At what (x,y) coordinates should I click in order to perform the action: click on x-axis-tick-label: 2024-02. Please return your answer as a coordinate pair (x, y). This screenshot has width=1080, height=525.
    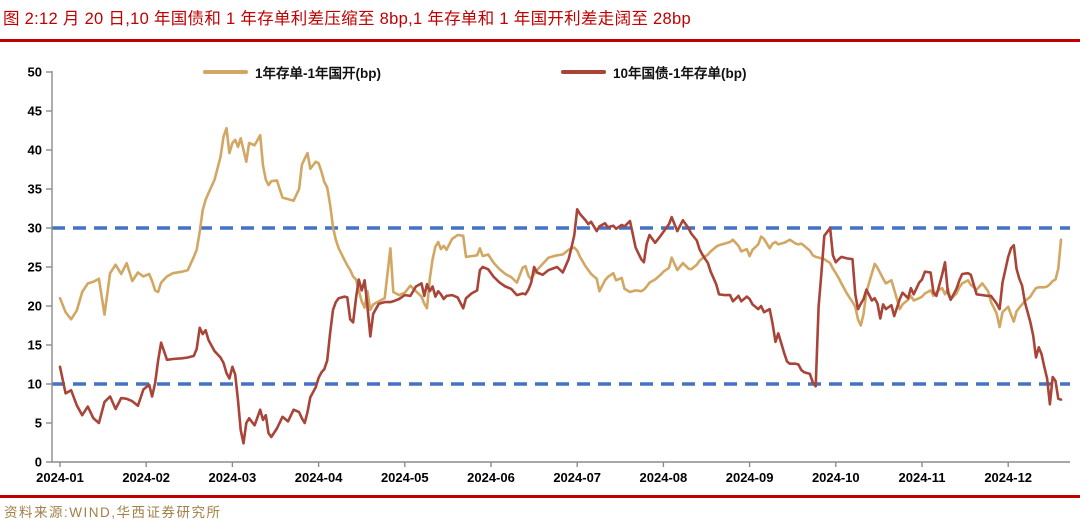
    Looking at the image, I should click on (146, 477).